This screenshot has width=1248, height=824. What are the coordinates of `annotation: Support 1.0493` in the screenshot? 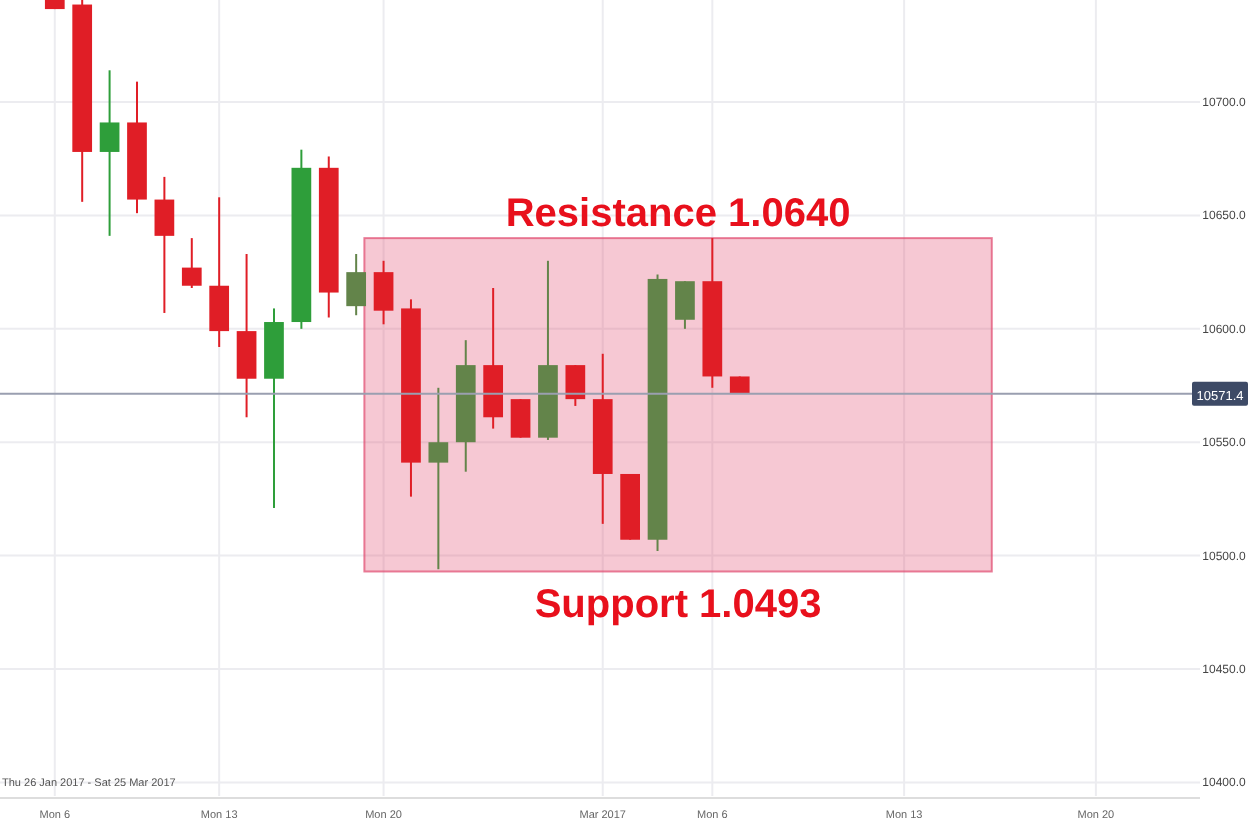 It's located at (678, 605).